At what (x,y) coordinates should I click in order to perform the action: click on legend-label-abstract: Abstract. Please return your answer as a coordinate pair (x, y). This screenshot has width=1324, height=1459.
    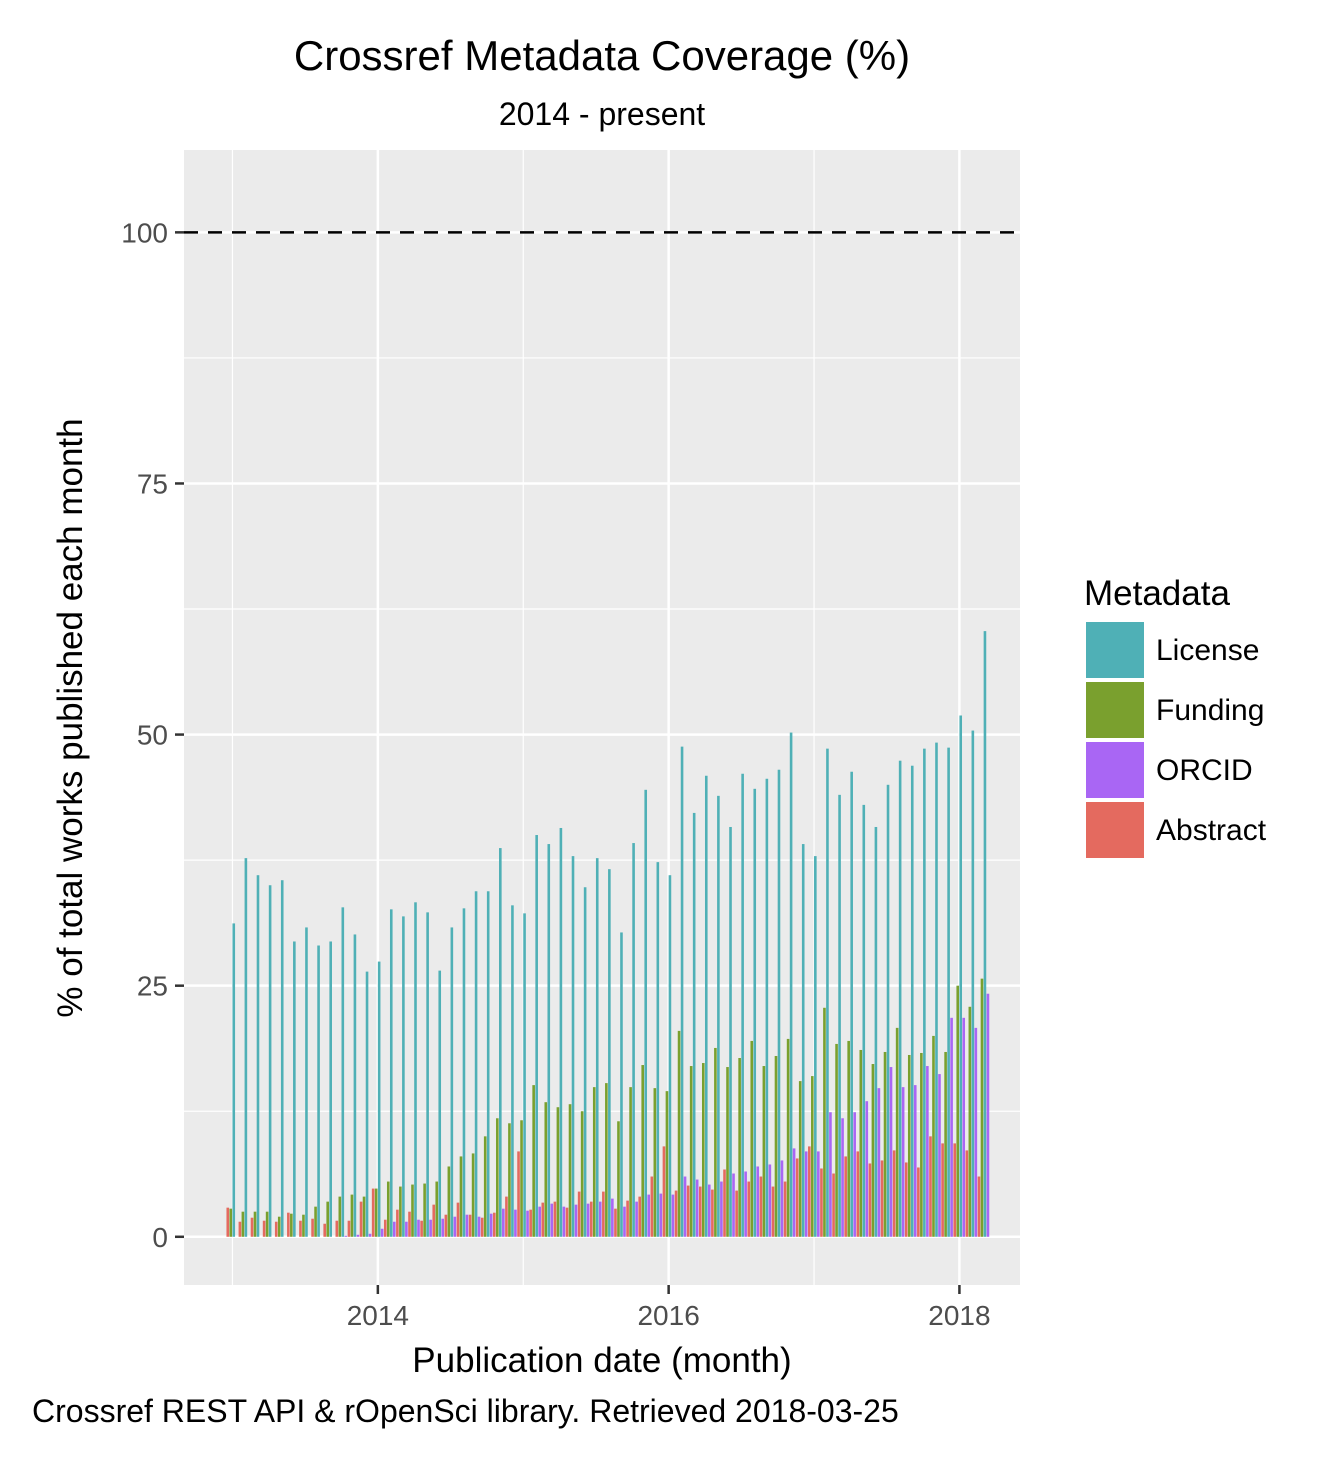
    Looking at the image, I should click on (1211, 830).